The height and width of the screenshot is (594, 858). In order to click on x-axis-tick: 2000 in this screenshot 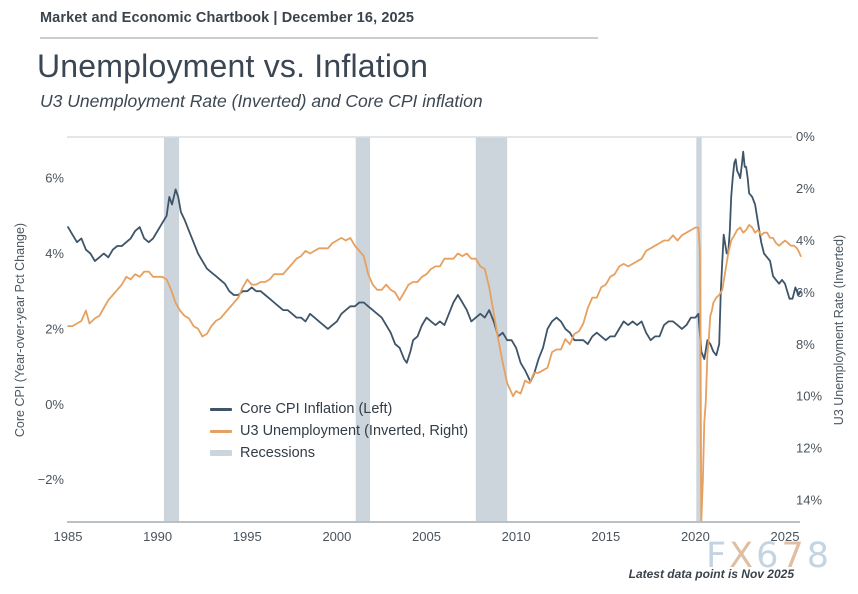, I will do `click(336, 536)`.